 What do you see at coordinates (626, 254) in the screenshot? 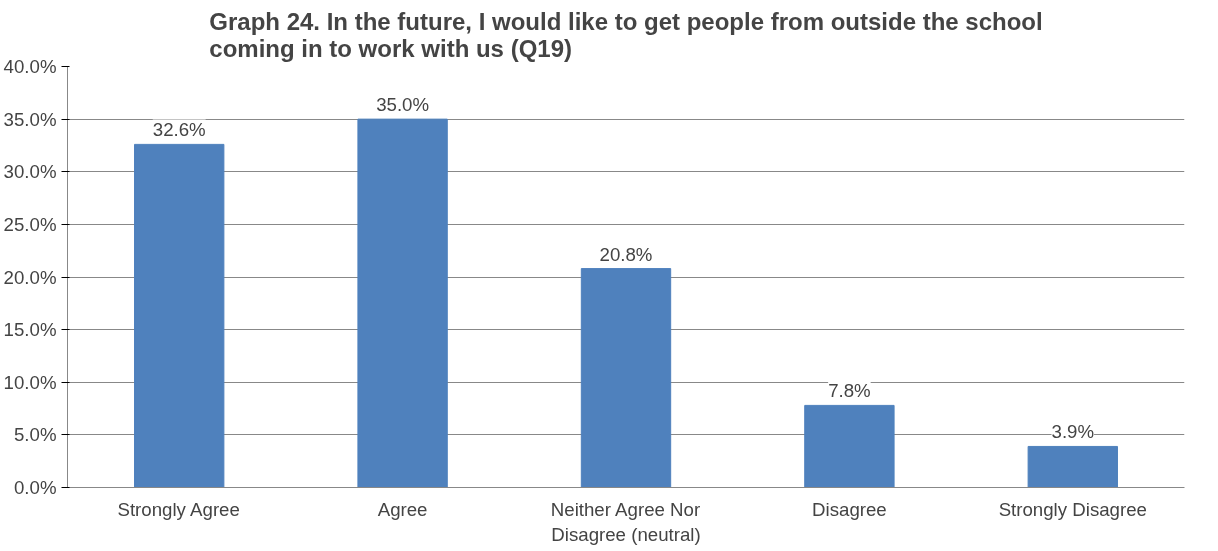
I see `data-label: 20.8%` at bounding box center [626, 254].